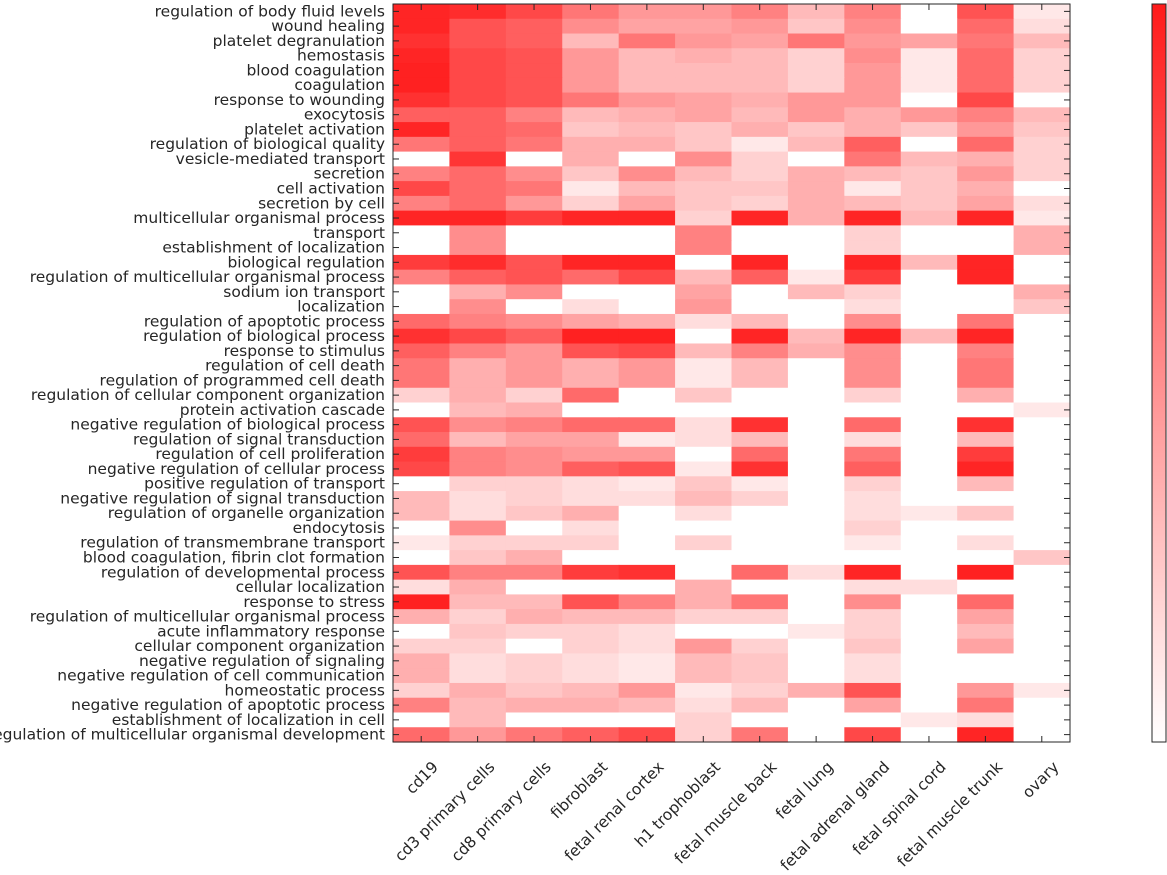 This screenshot has height=875, width=1167. What do you see at coordinates (344, 115) in the screenshot?
I see `row-label: exocytosis` at bounding box center [344, 115].